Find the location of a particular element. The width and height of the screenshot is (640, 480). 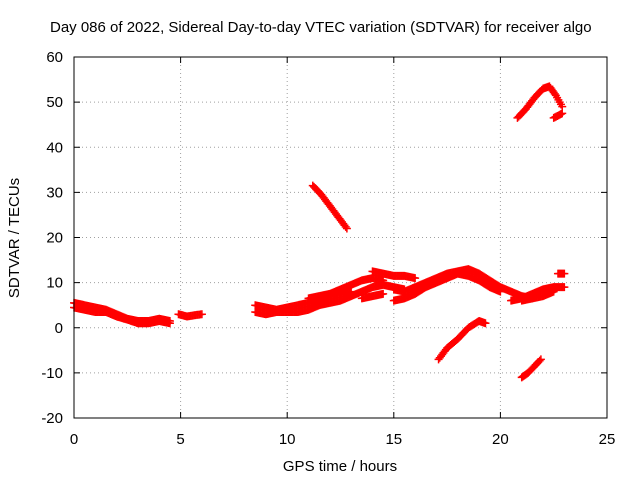

series-track-descending-high is located at coordinates (329, 207).